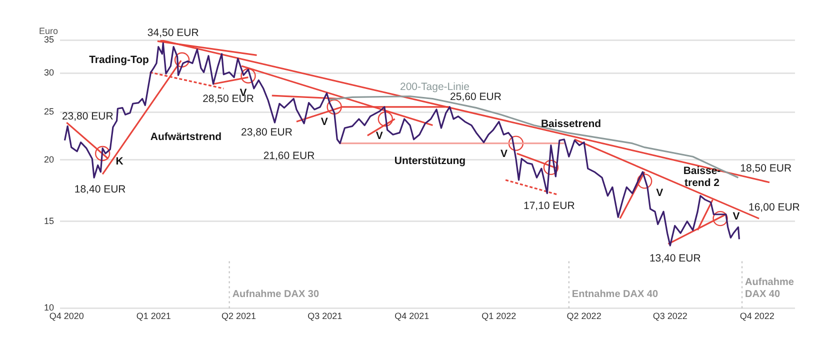 The image size is (840, 341). What do you see at coordinates (276, 294) in the screenshot?
I see `ref-line-label: Aufnahme DAX 30` at bounding box center [276, 294].